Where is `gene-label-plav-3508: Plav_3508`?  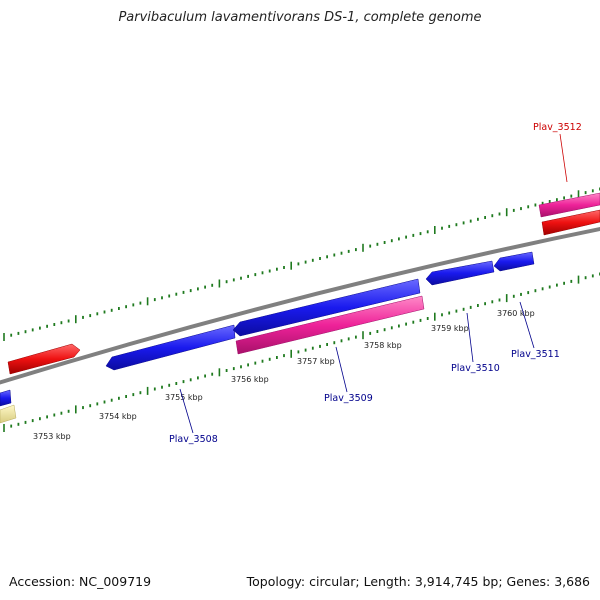 gene-label-plav-3508: Plav_3508 is located at coordinates (193, 439).